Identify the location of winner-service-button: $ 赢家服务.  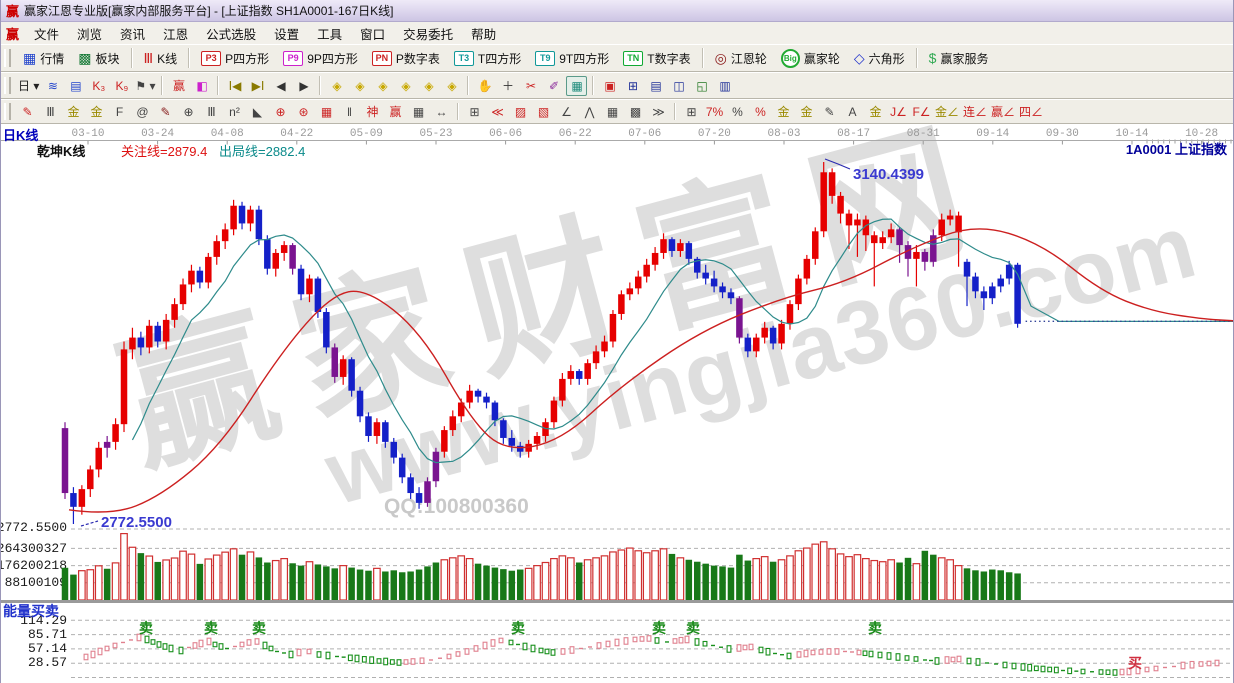
(959, 58).